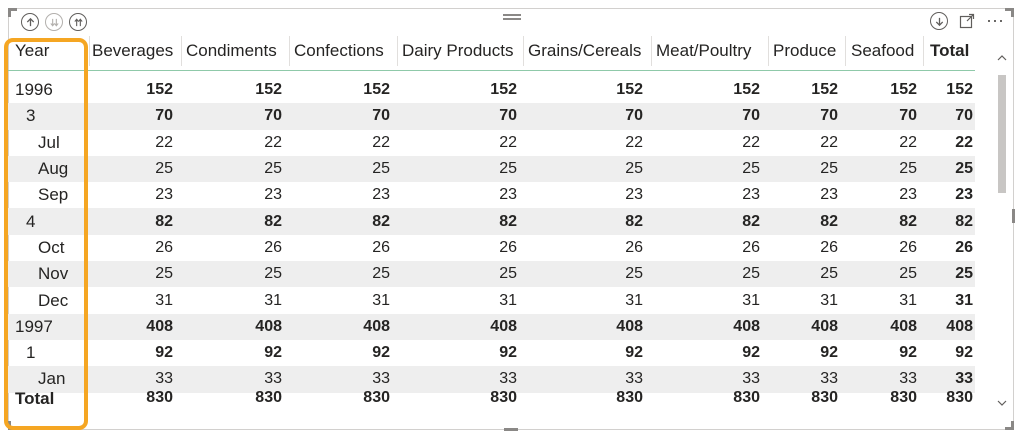 This screenshot has width=1024, height=435. I want to click on row-total-cell: 408, so click(959, 326).